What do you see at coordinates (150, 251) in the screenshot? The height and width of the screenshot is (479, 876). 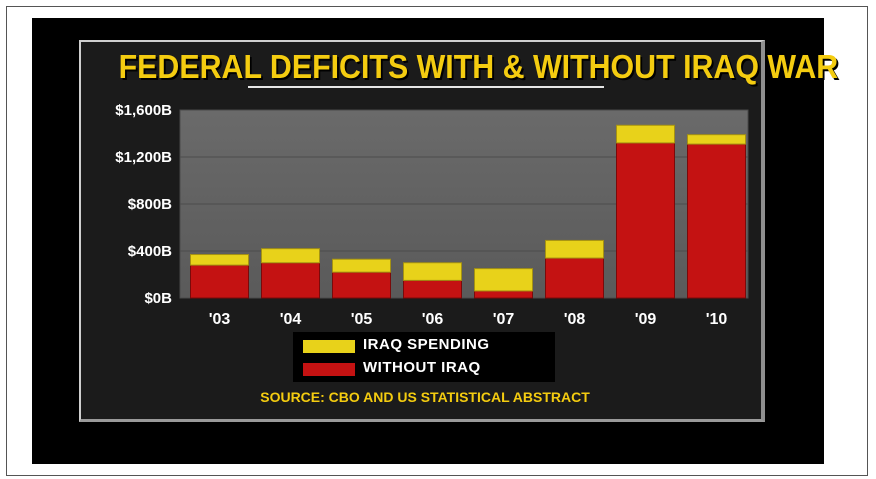 I see `y-tick-label: $400B` at bounding box center [150, 251].